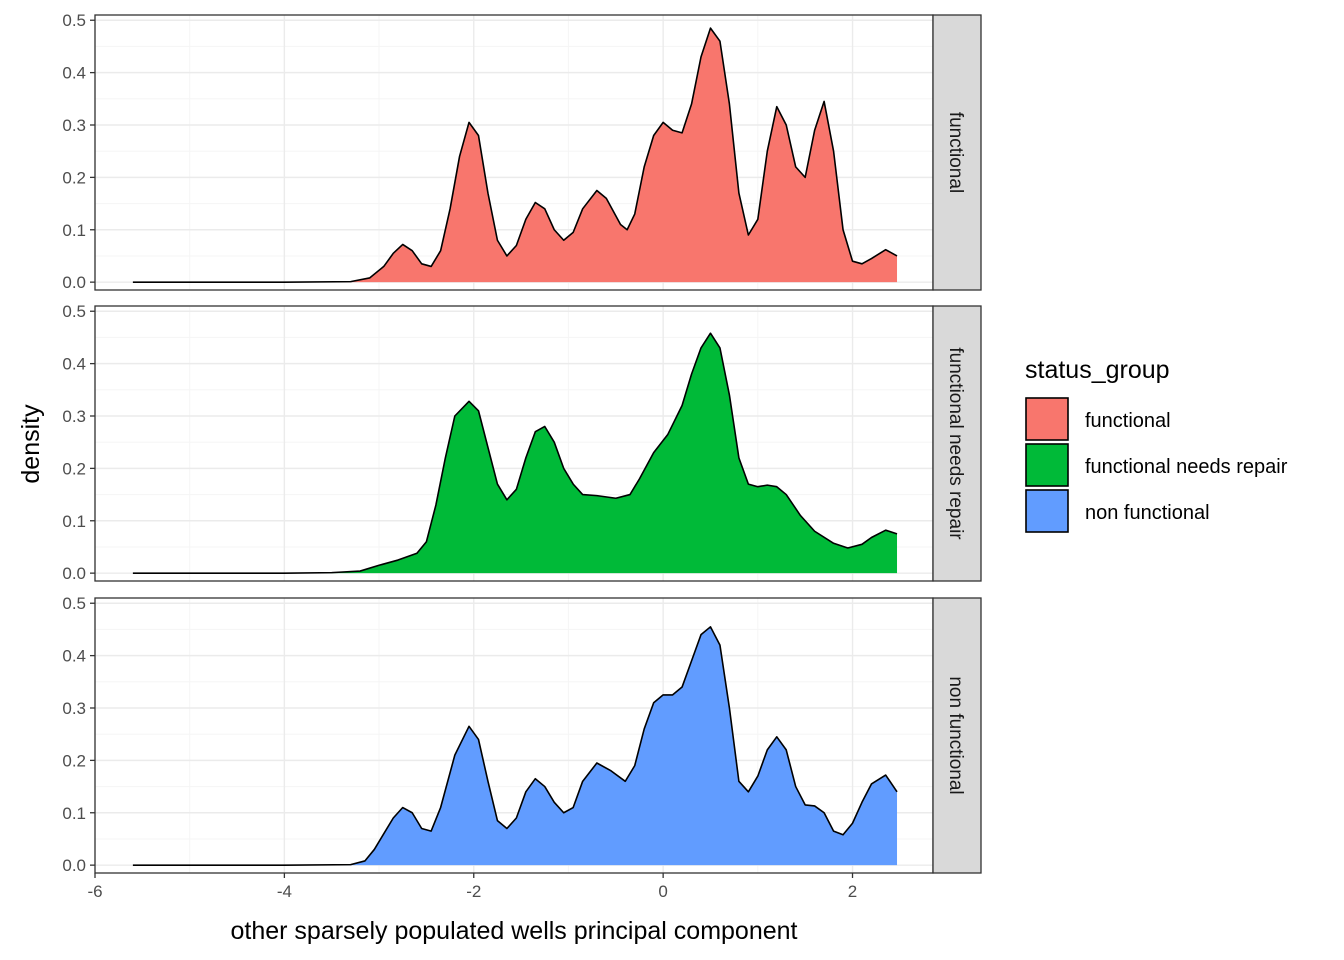 The height and width of the screenshot is (960, 1344). I want to click on density-area-non-functional, so click(515, 746).